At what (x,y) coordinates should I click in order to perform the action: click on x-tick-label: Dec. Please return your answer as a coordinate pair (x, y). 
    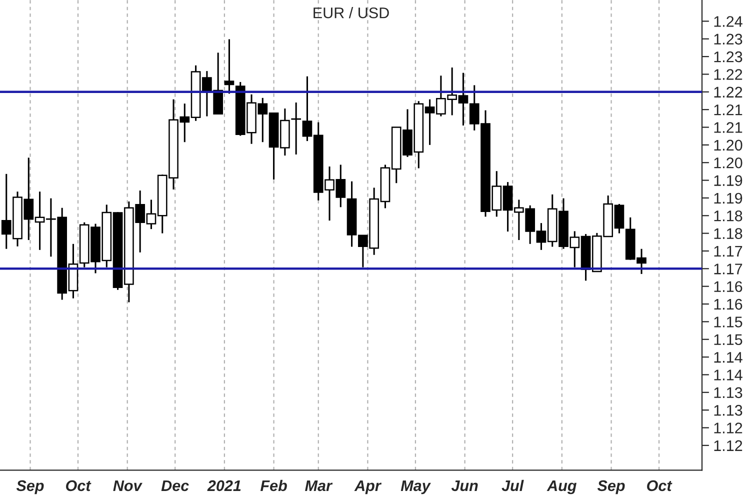
    Looking at the image, I should click on (175, 486).